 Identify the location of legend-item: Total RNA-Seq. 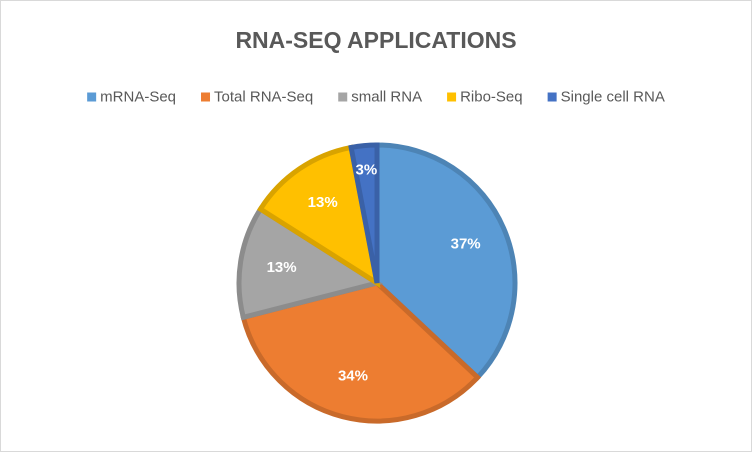
(257, 96).